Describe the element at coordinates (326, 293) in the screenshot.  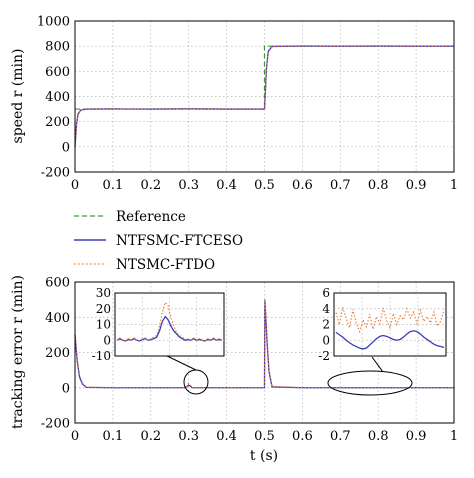
I see `inset-right-y-tick-label: 6` at that location.